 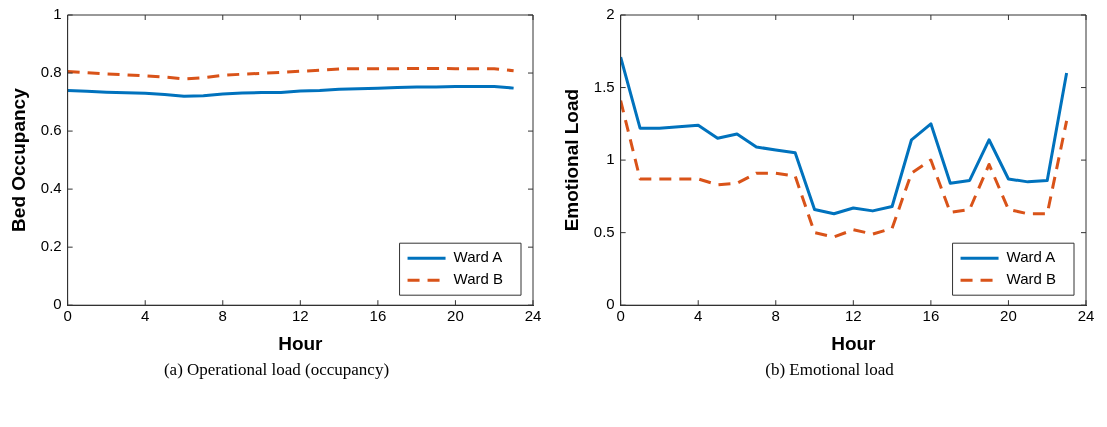 What do you see at coordinates (604, 231) in the screenshot?
I see `y-tick-label: 0.5` at bounding box center [604, 231].